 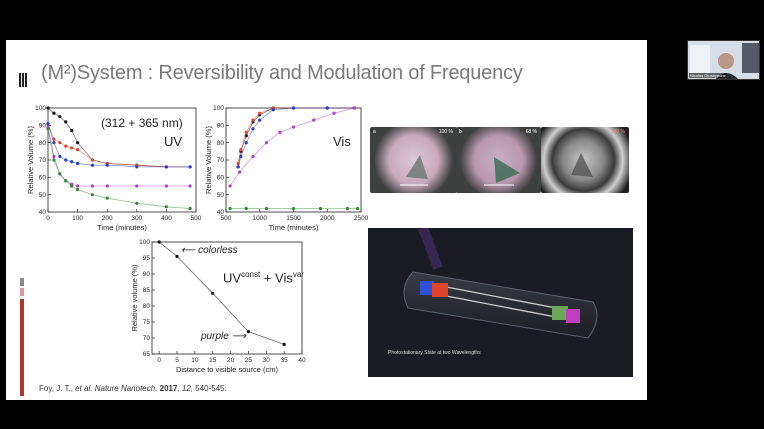 I want to click on x-tick-label: 0, so click(x=159, y=360).